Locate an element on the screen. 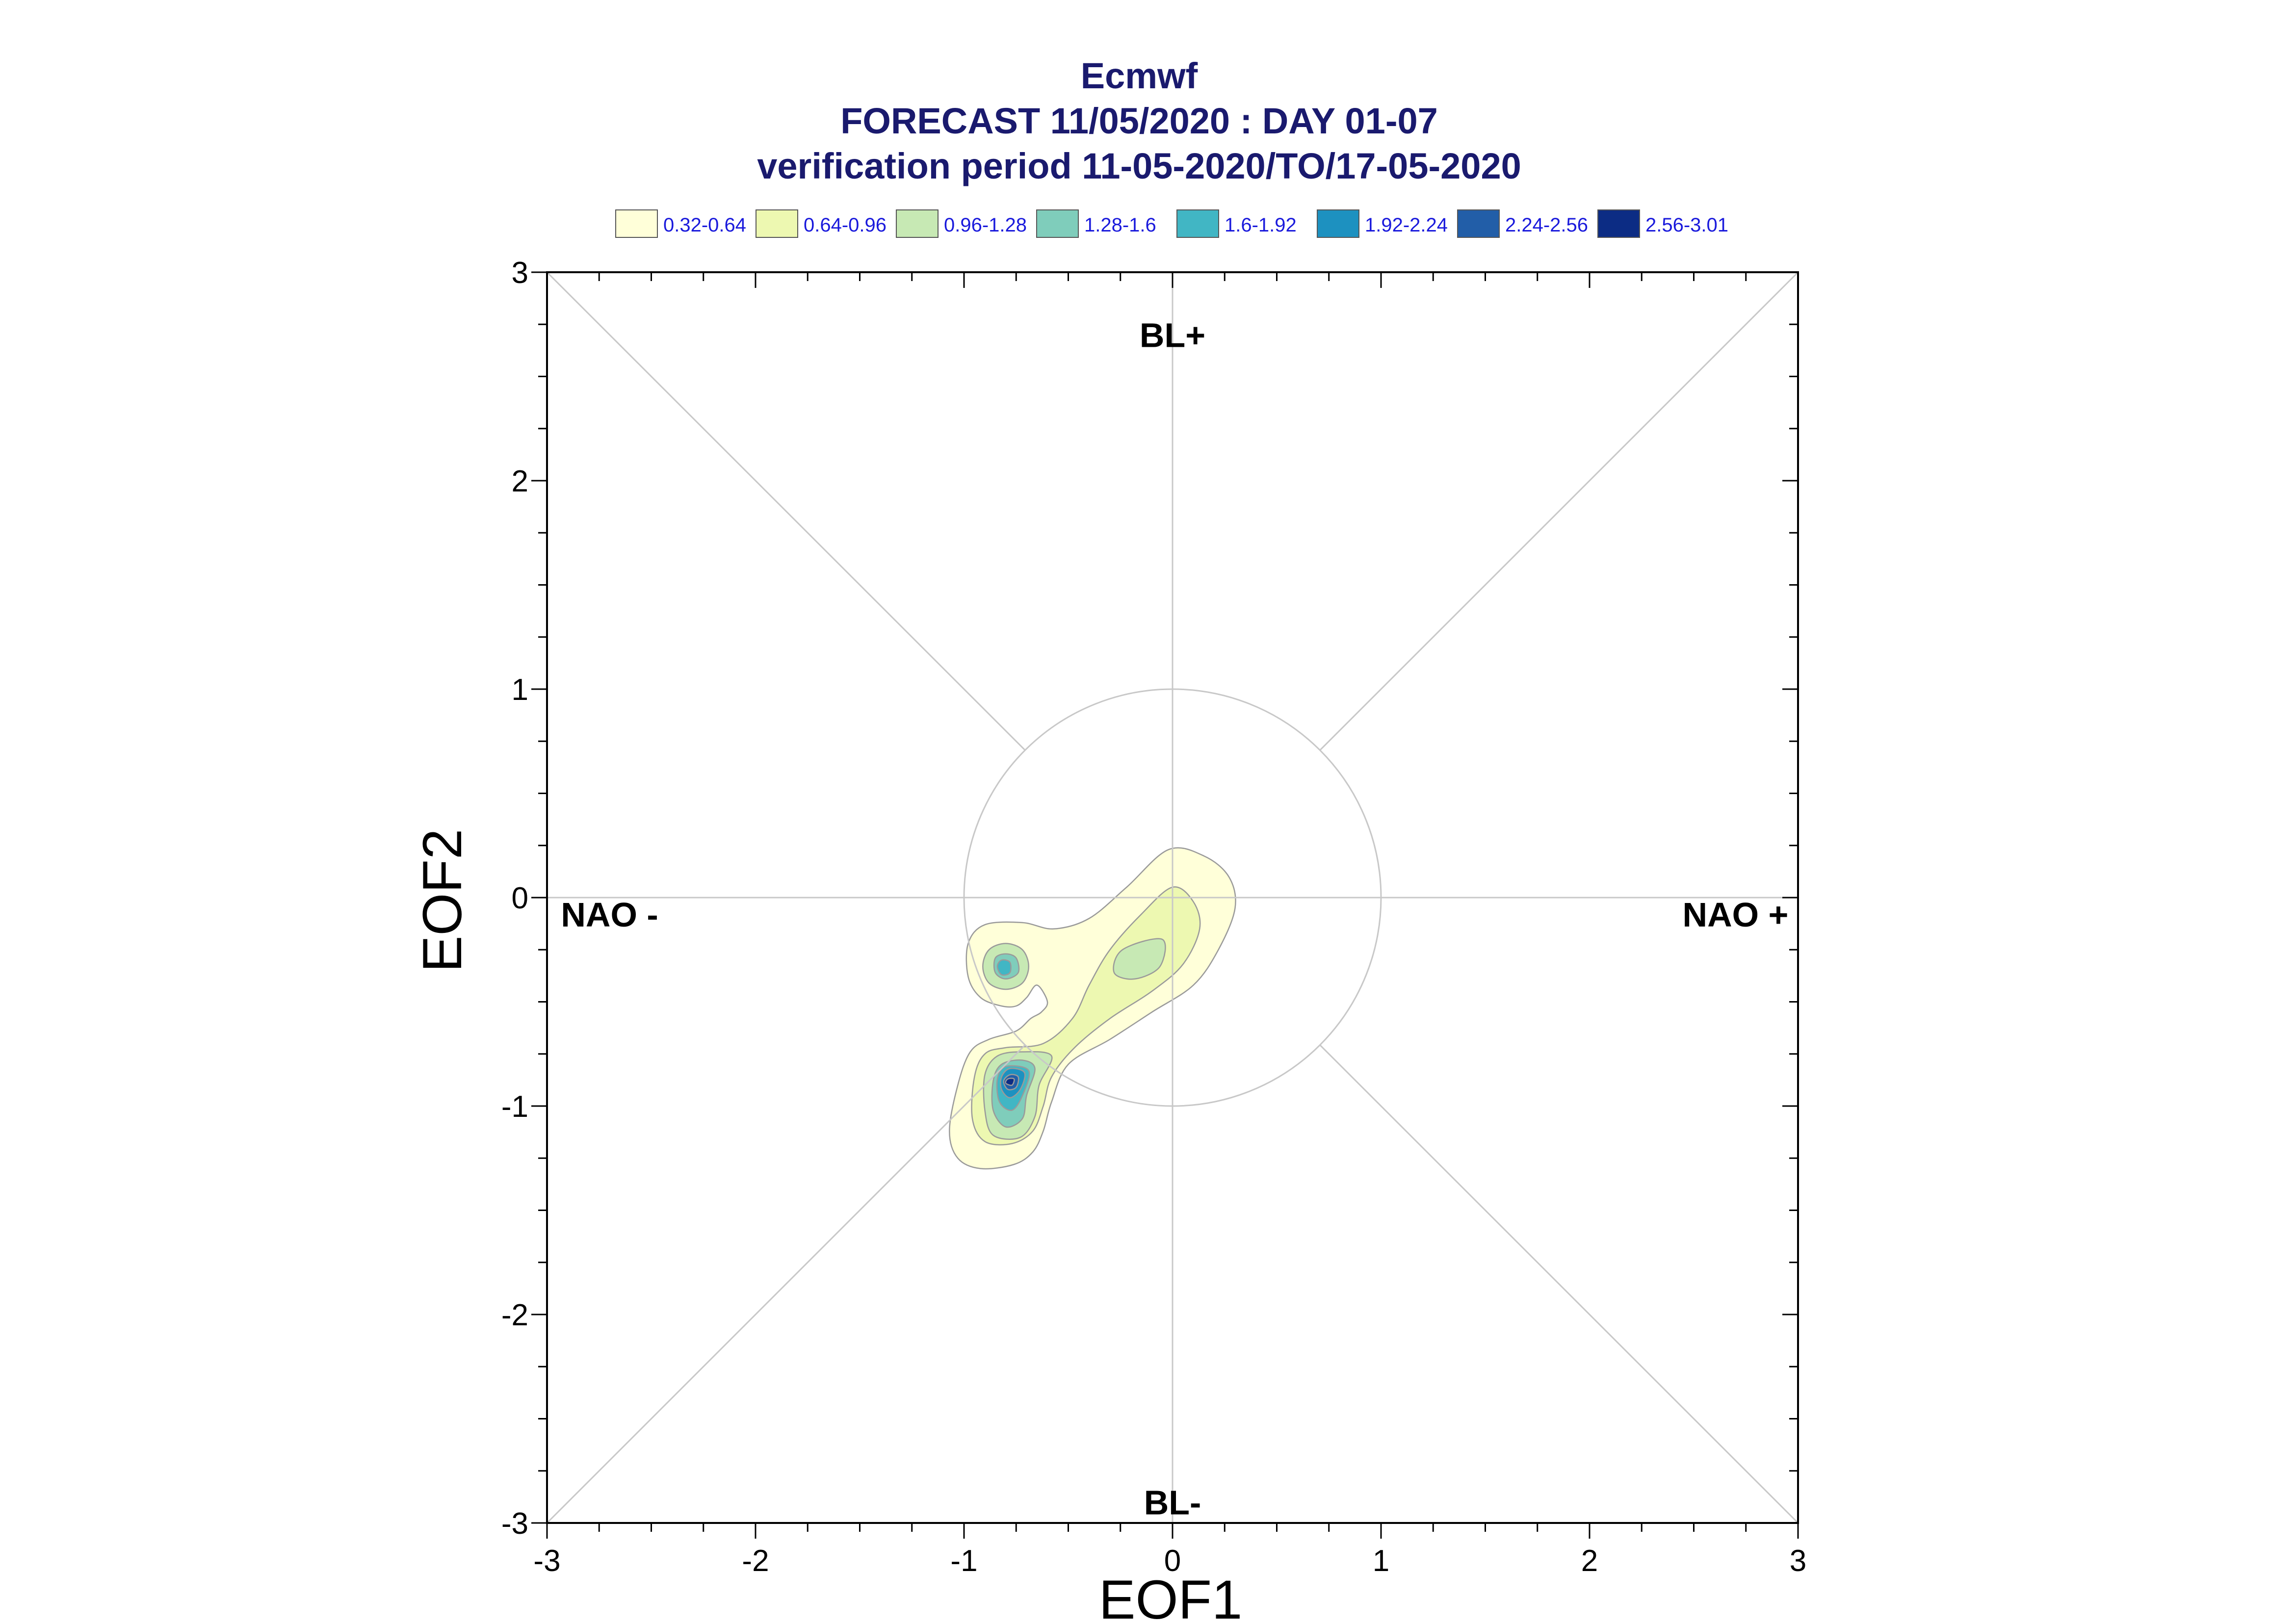 This screenshot has height=1624, width=2295. legend-label: 2.56-3.01 is located at coordinates (1686, 225).